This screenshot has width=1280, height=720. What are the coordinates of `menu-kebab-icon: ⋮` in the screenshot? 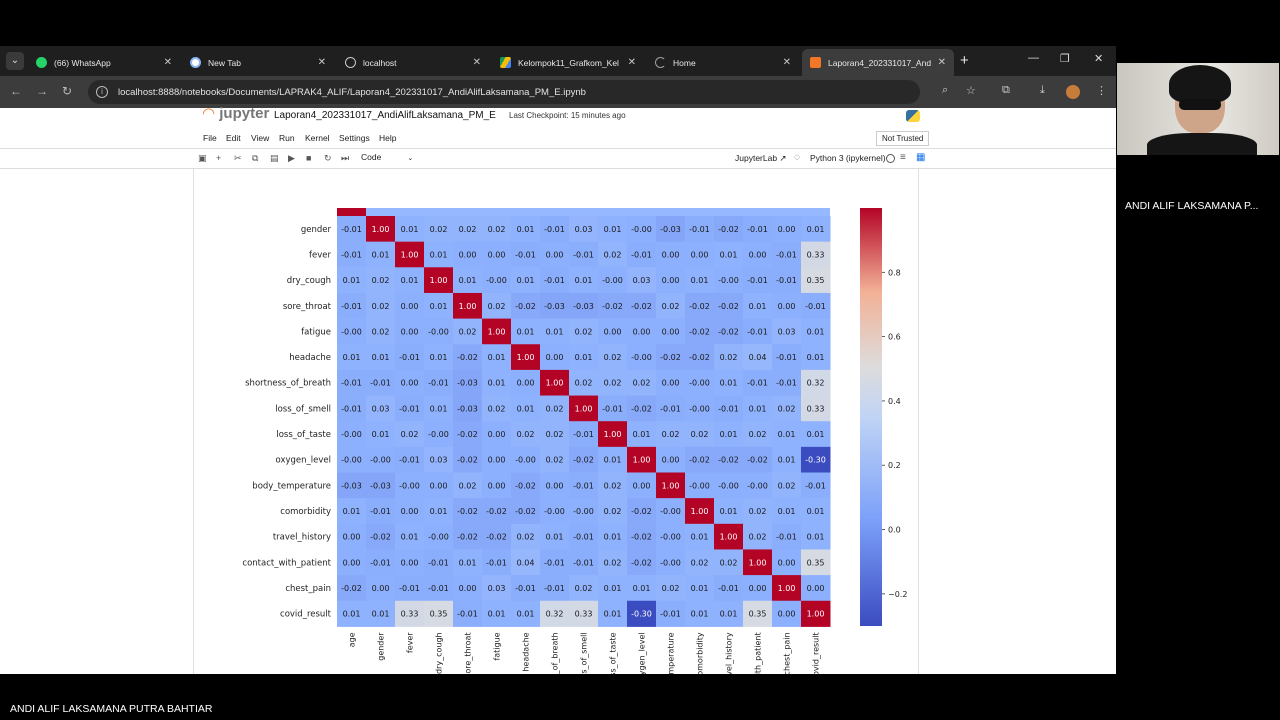 It's located at (1101, 91).